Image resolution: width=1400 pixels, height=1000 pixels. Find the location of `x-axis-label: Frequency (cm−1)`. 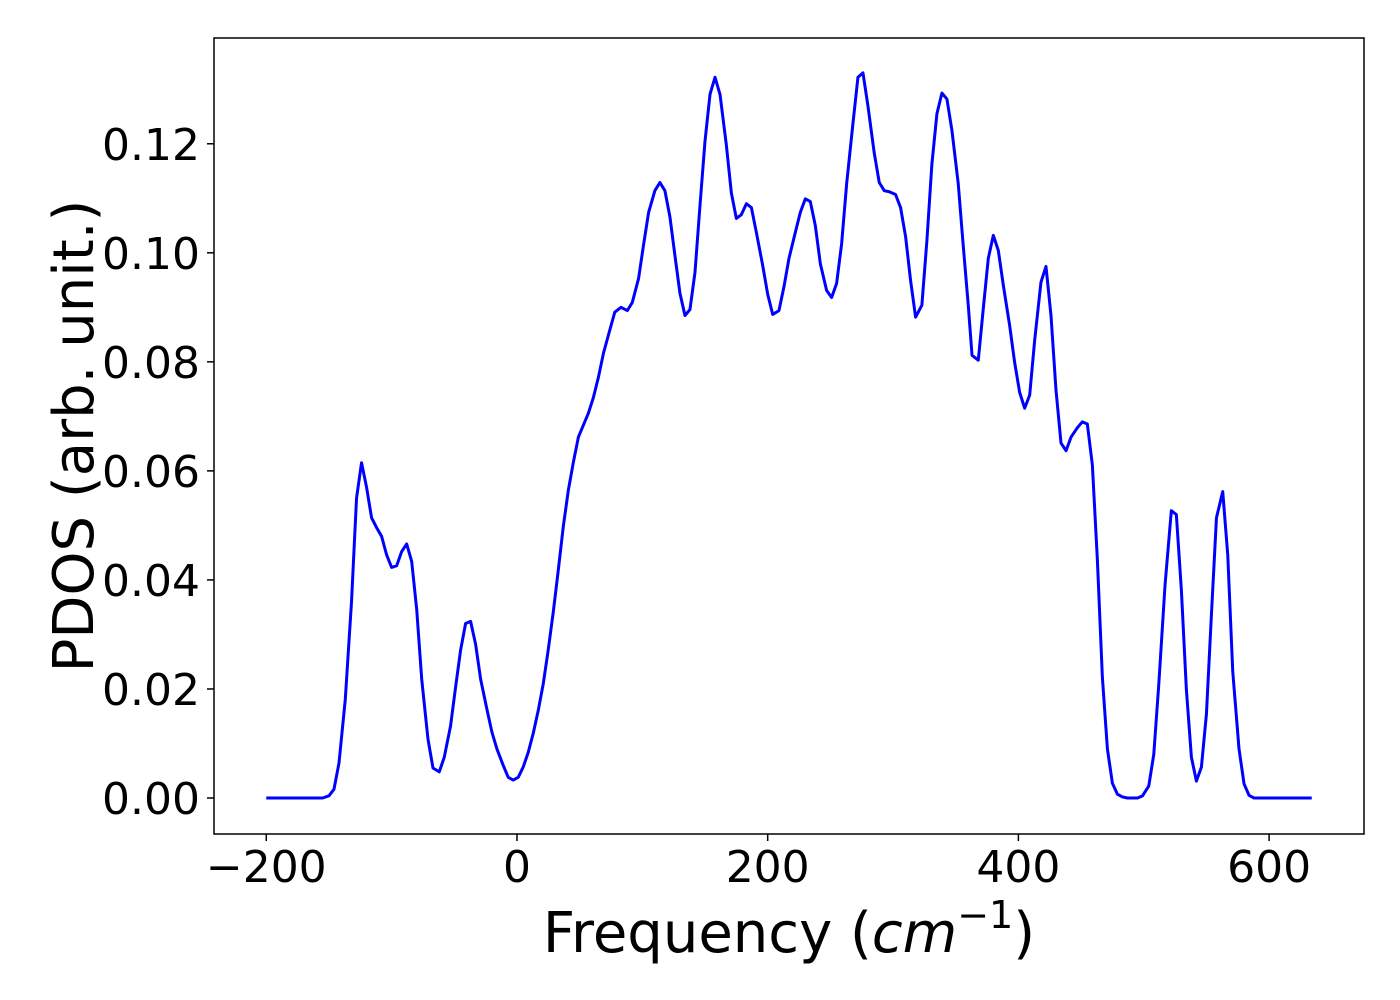

x-axis-label: Frequency (cm−1) is located at coordinates (789, 929).